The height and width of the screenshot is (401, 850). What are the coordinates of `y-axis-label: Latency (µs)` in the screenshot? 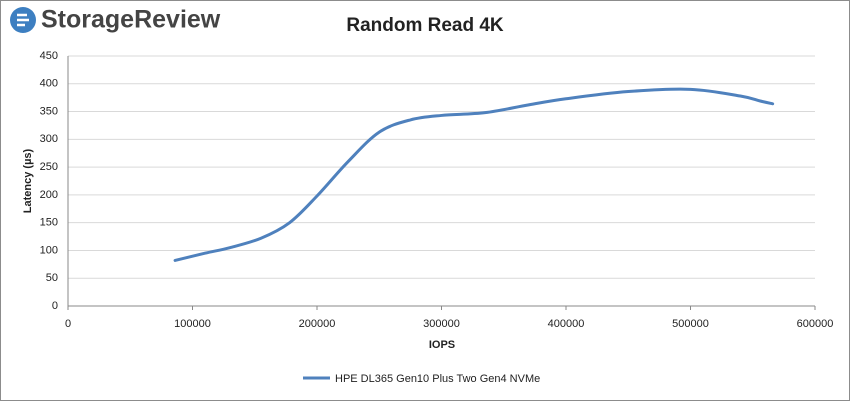 It's located at (28, 180).